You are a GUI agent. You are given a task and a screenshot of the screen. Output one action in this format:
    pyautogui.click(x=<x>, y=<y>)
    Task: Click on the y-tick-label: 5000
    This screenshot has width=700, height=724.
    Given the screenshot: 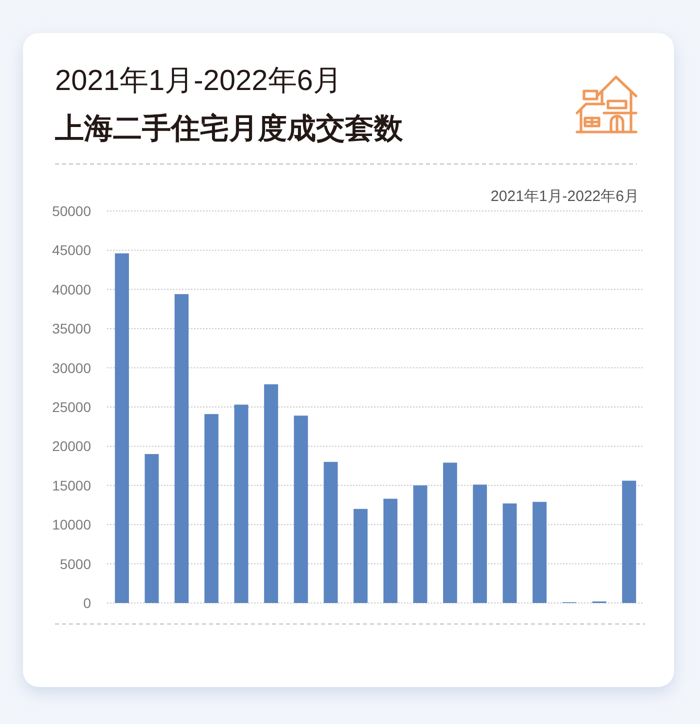 What is the action you would take?
    pyautogui.click(x=76, y=564)
    